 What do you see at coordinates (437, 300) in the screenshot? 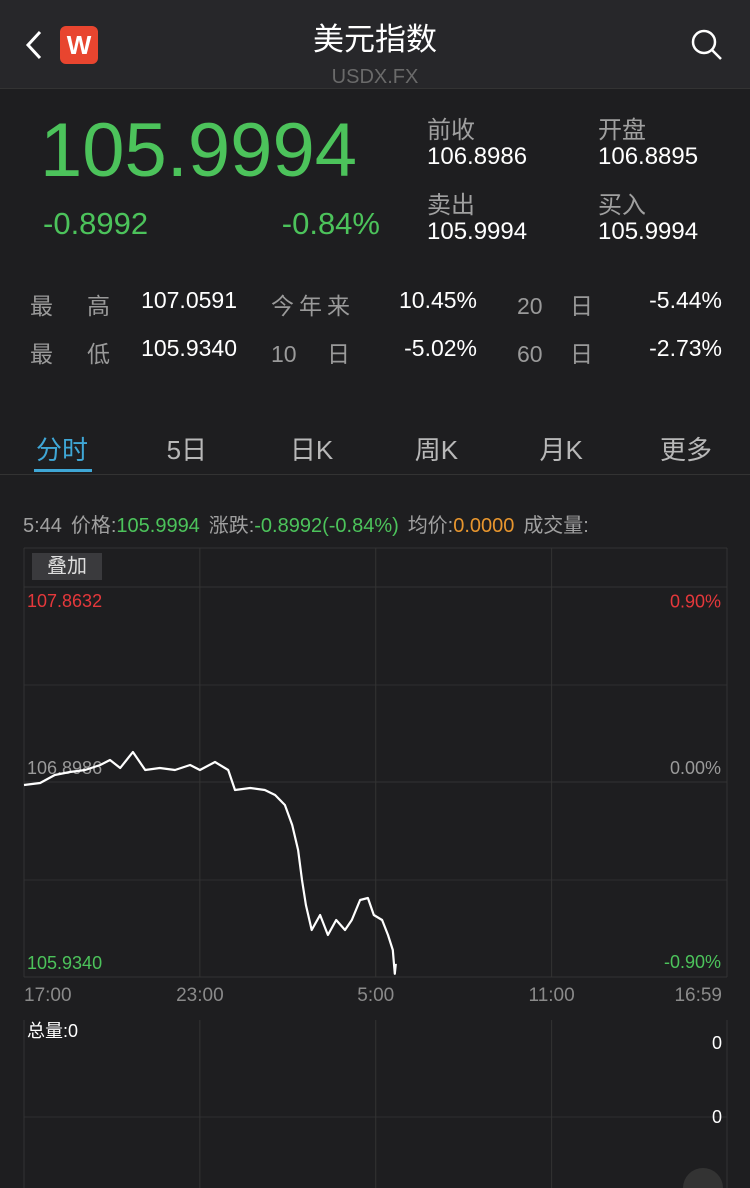
I see `stat-value: 10.45%` at bounding box center [437, 300].